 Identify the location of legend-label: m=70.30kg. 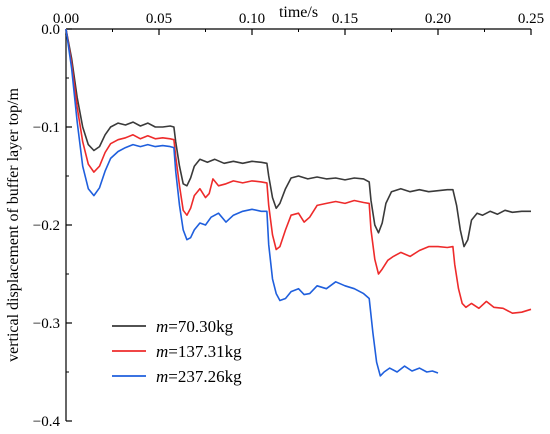
(195, 326).